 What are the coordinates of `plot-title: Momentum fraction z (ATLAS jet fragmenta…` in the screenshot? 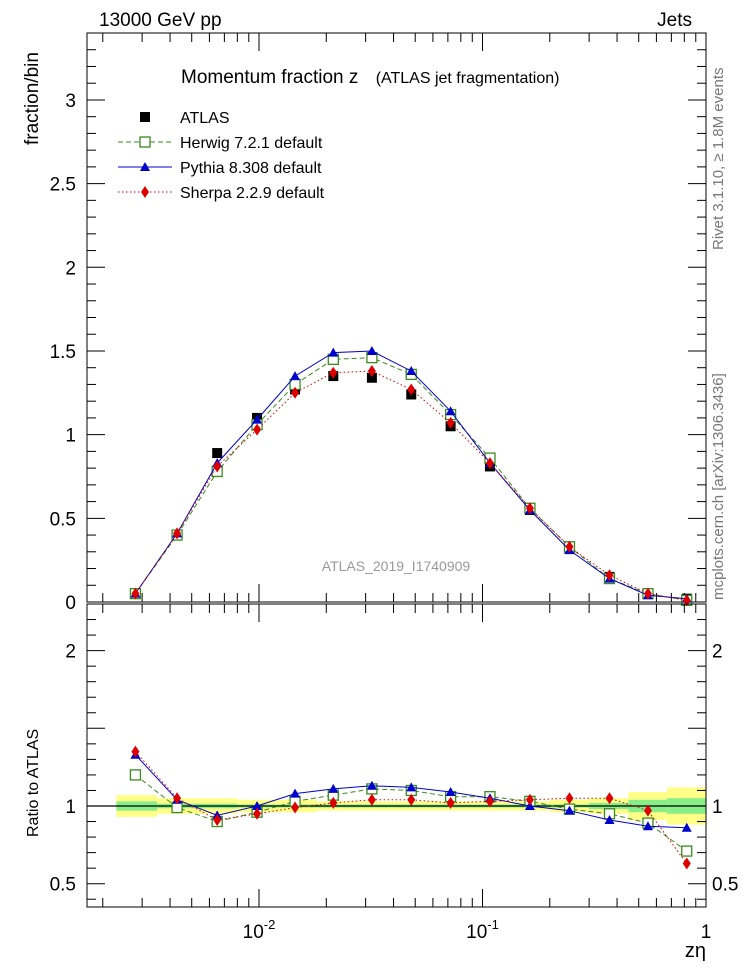 It's located at (370, 77).